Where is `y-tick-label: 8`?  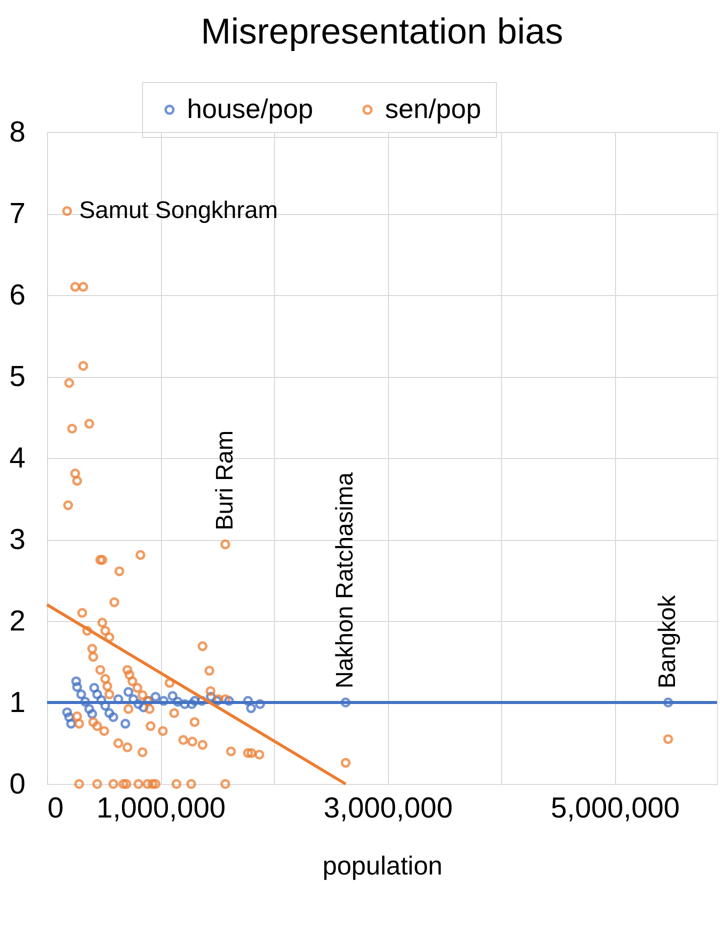
y-tick-label: 8 is located at coordinates (17, 132).